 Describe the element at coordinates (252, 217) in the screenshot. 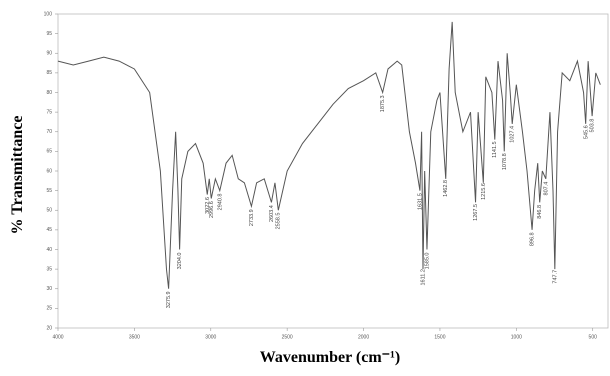

I see `peak-label: 2733.9` at that location.